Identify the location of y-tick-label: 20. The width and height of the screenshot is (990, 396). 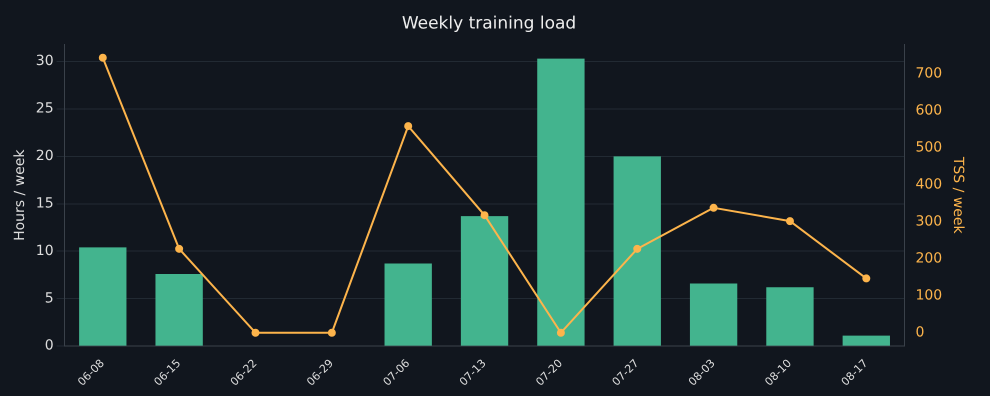
(45, 156).